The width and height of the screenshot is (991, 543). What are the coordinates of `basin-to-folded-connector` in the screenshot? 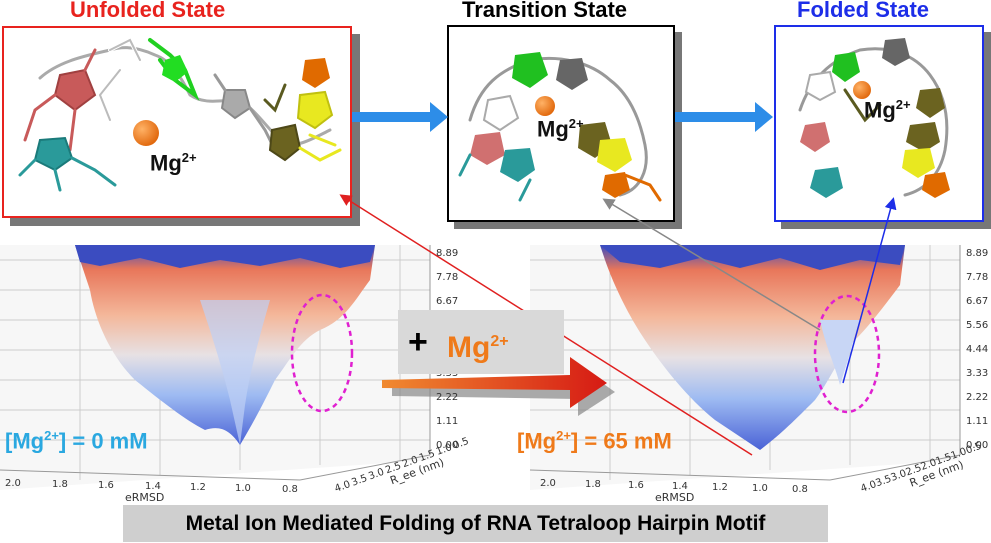 It's located at (869, 290).